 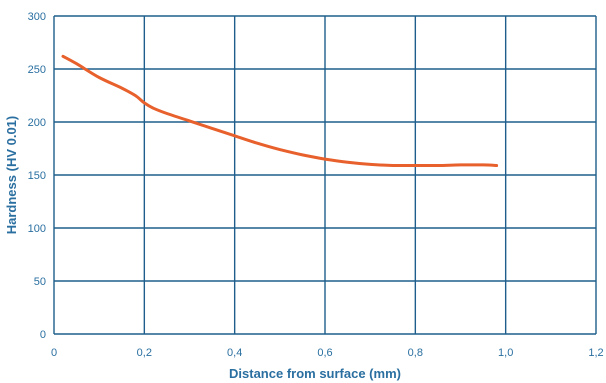 What do you see at coordinates (144, 353) in the screenshot?
I see `x-tick-label: 0,2` at bounding box center [144, 353].